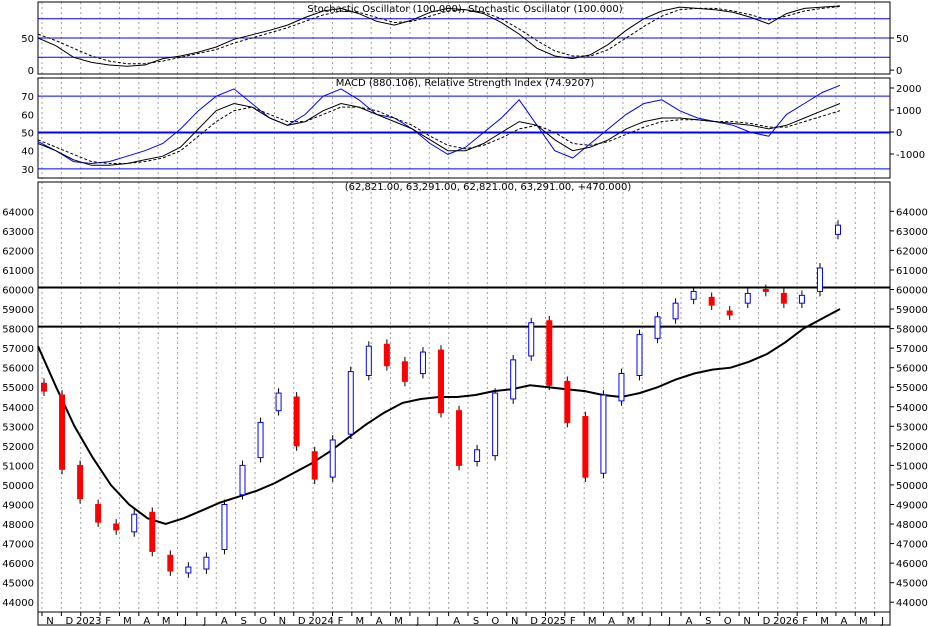  I want to click on stochastic-left-axis: 50 0, so click(27, 55).